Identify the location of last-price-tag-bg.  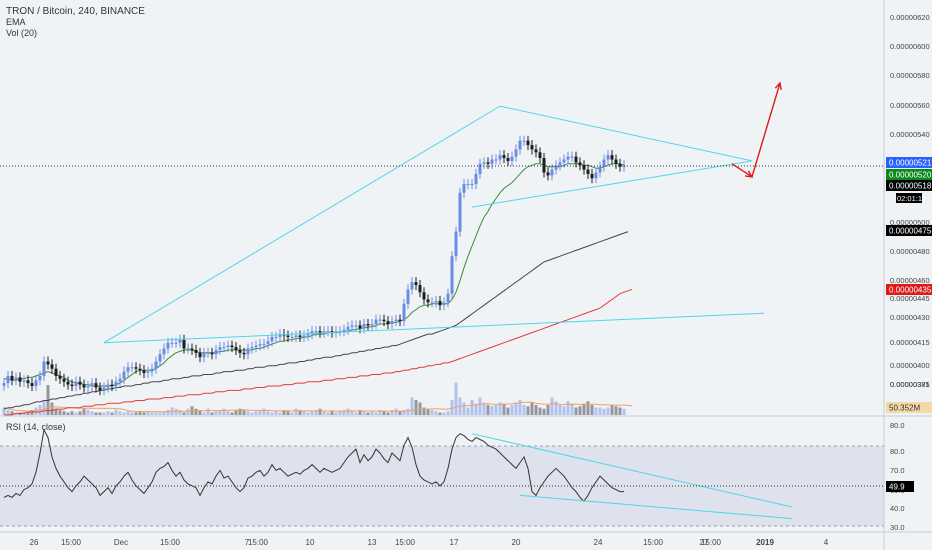
(909, 162).